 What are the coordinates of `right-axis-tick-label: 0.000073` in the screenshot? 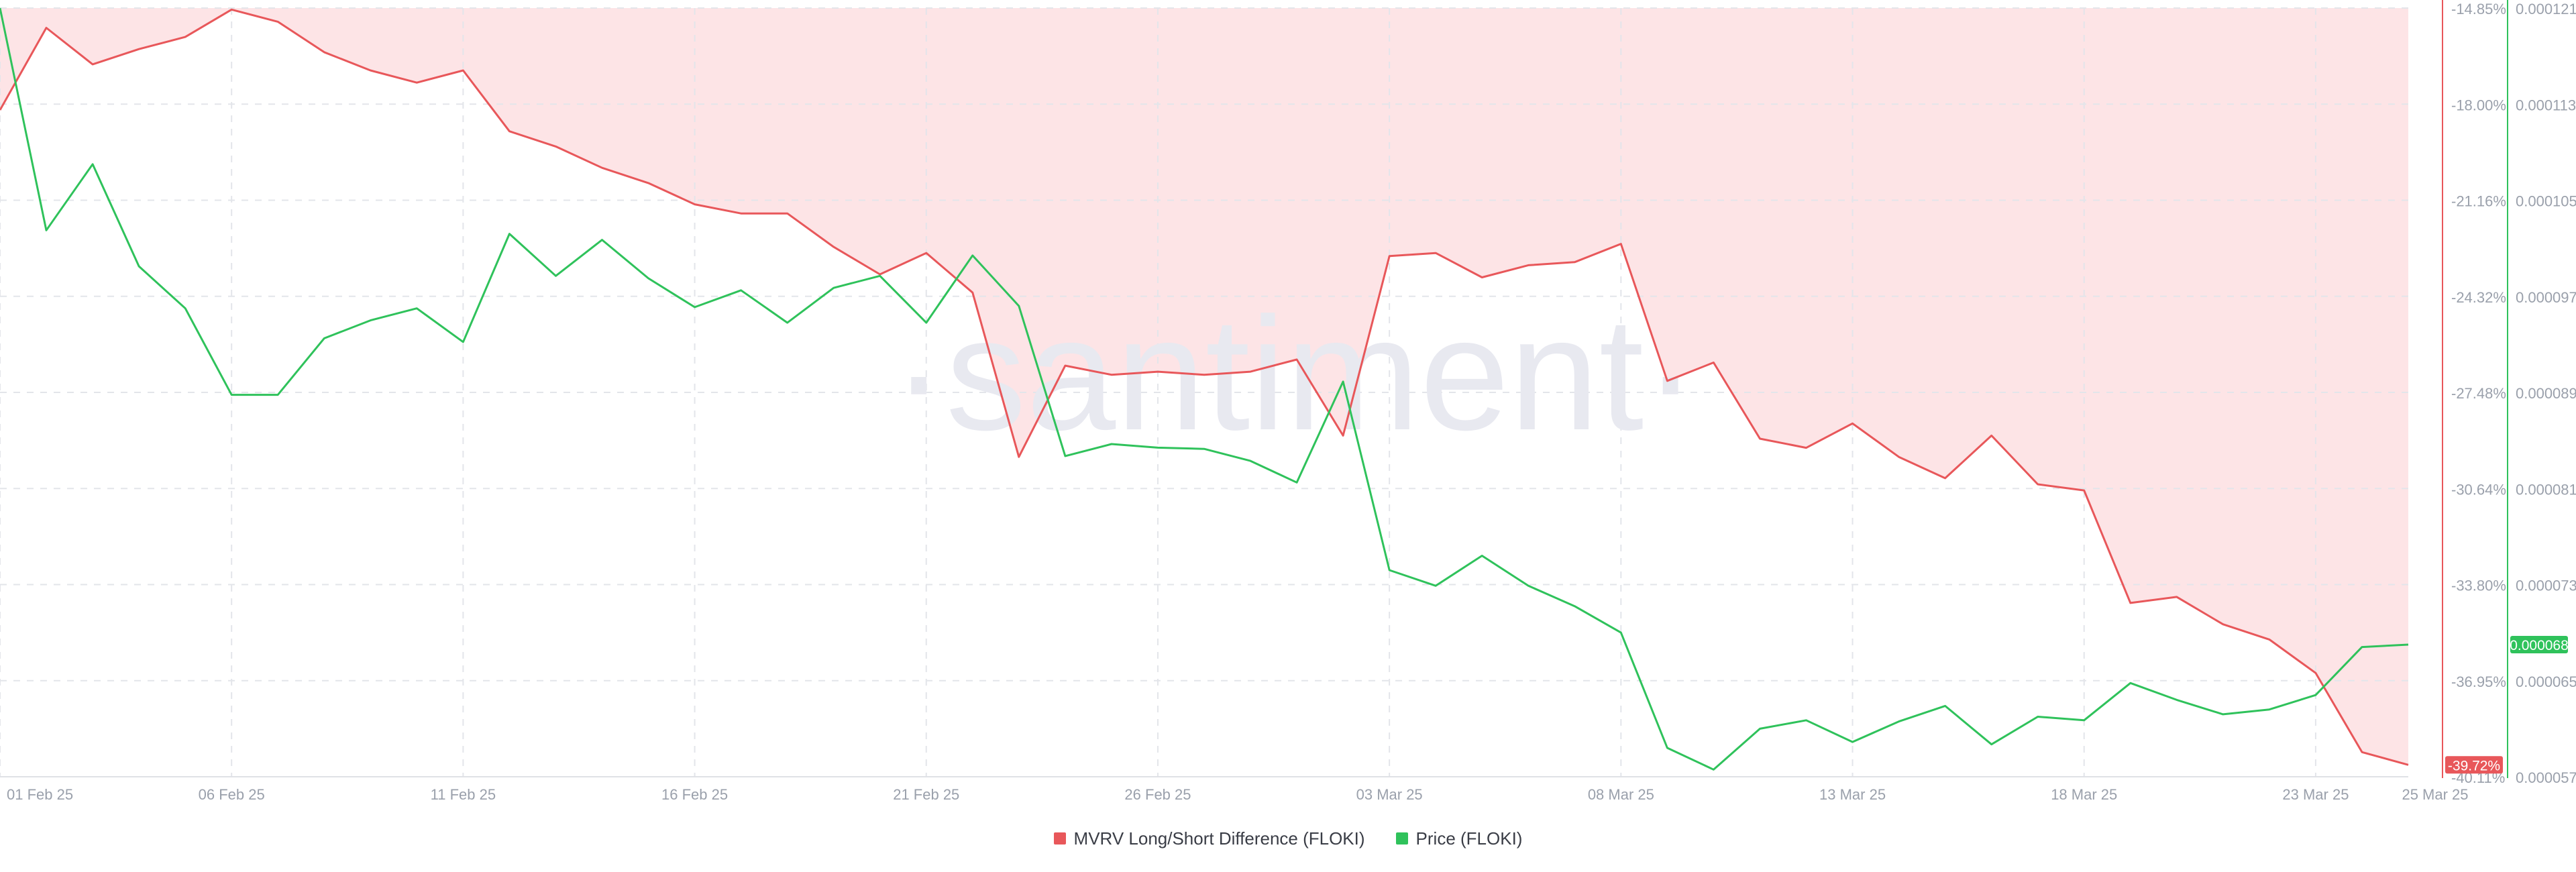 It's located at (2546, 586).